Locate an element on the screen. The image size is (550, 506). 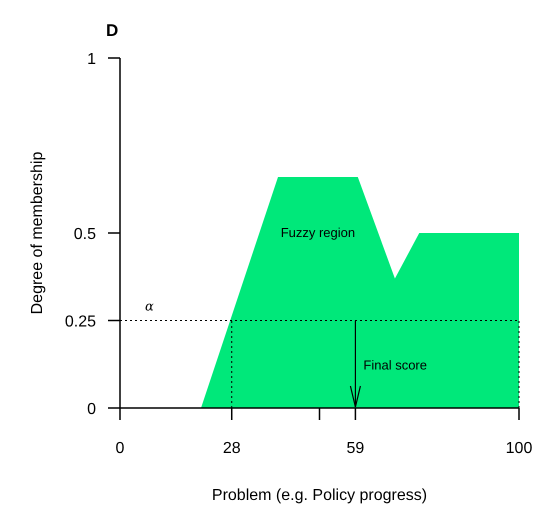
y-axis-title: Degree of membership is located at coordinates (37, 233).